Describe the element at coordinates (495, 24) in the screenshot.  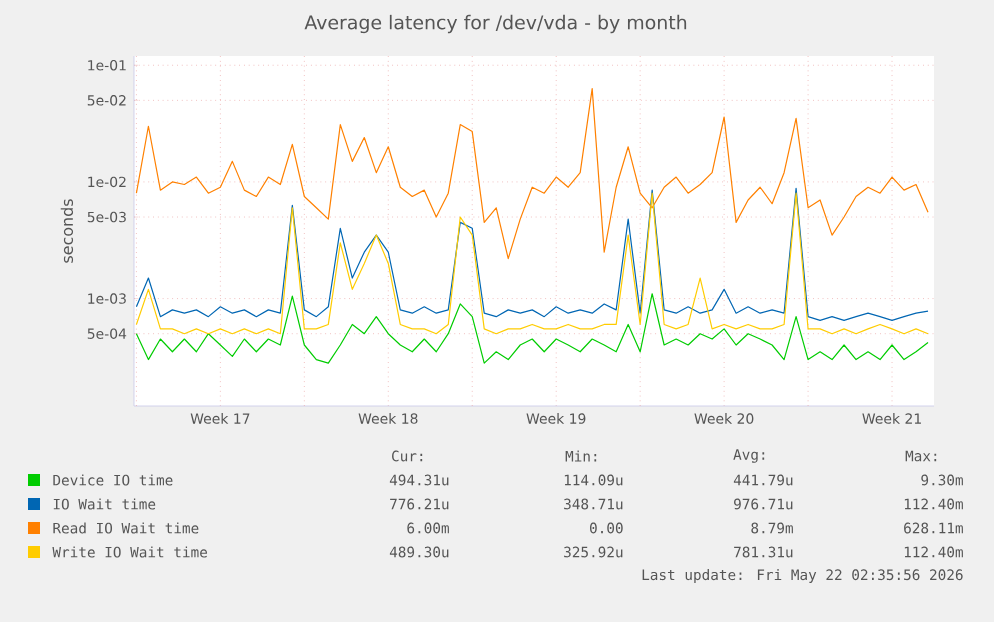
I see `chart-title: Average latency for /dev/vda - by month` at that location.